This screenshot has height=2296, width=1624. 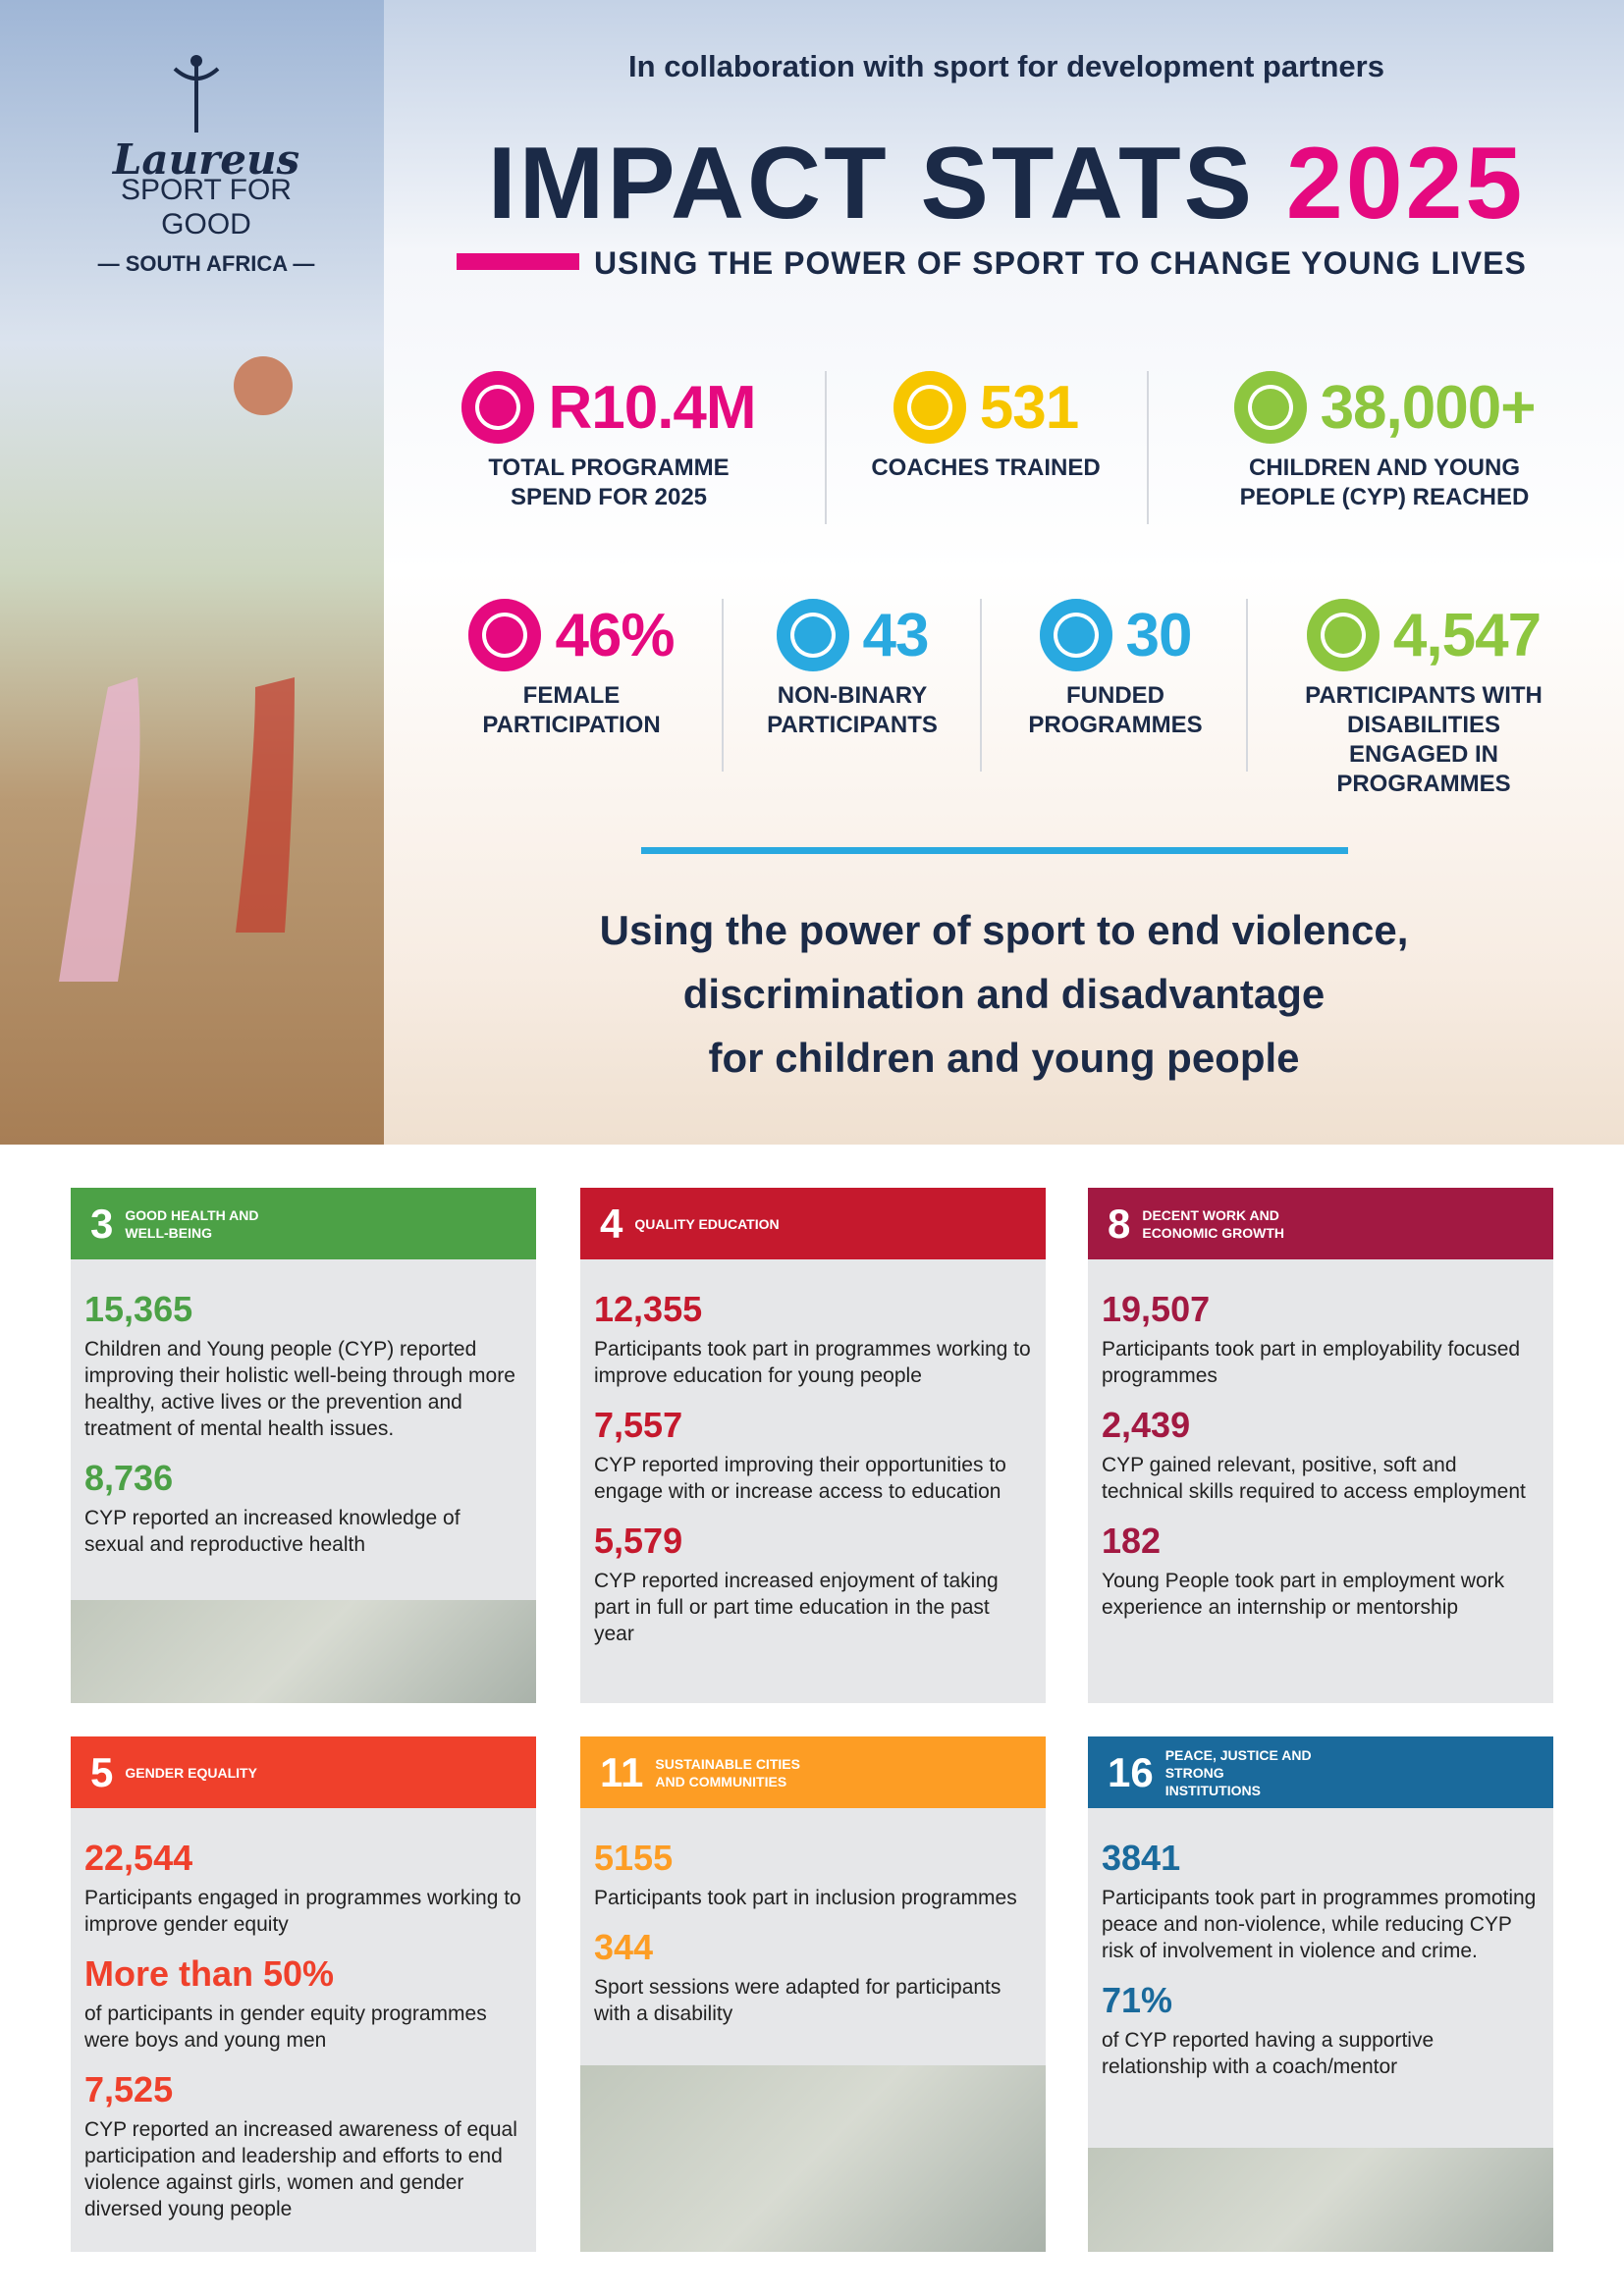 I want to click on goal-number: 3, so click(x=102, y=1223).